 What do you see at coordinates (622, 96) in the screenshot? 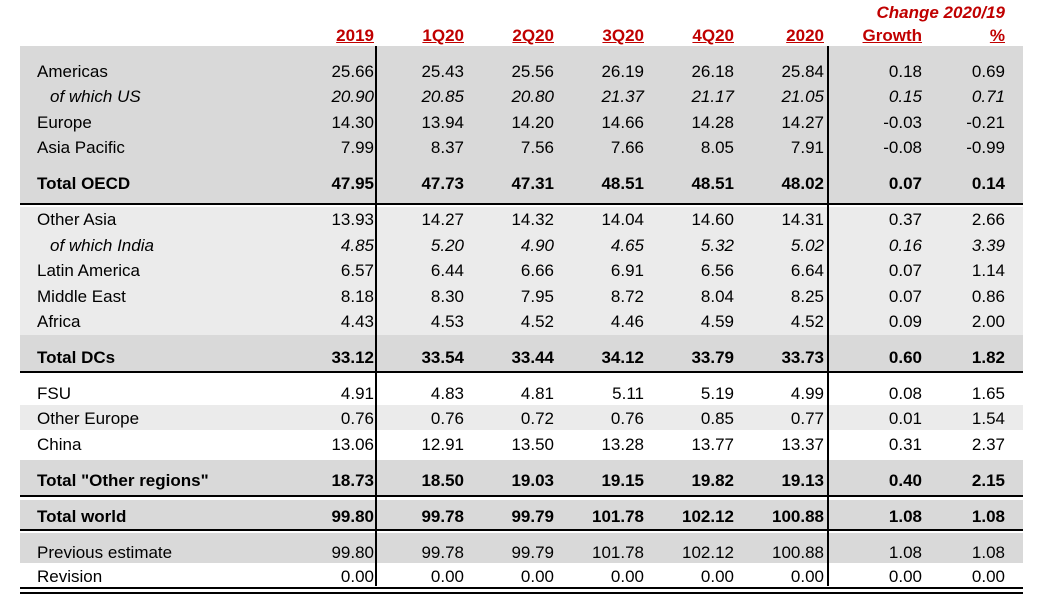
I see `cell: 21.37` at bounding box center [622, 96].